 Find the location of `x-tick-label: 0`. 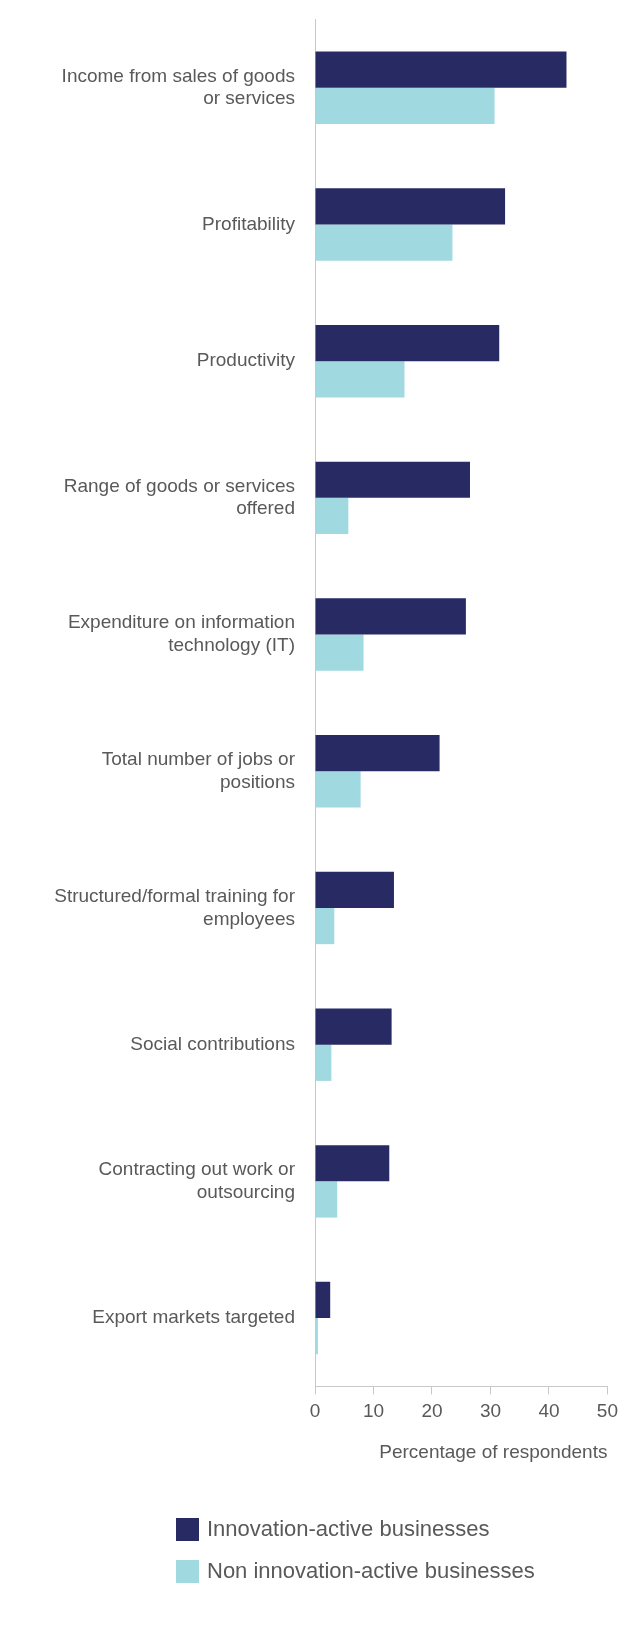

x-tick-label: 0 is located at coordinates (315, 1411).